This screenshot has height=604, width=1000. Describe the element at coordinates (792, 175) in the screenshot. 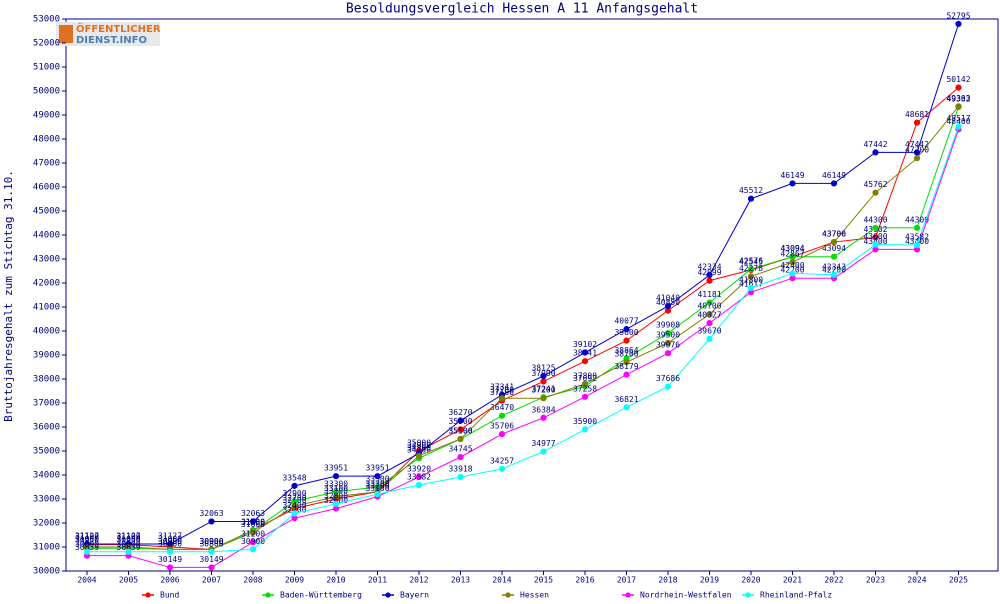

I see `data-label: 46149` at that location.